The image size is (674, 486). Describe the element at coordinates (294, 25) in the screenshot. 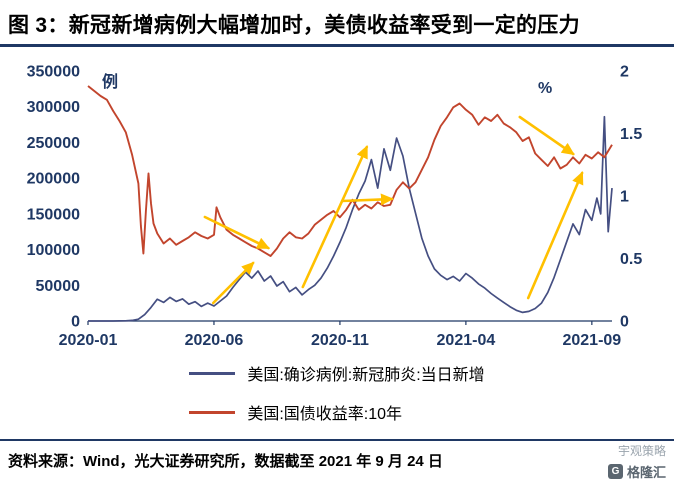

I see `figure-title: 图 3：新冠新增病例大幅增加时，美债收益率受到一定的压力` at that location.